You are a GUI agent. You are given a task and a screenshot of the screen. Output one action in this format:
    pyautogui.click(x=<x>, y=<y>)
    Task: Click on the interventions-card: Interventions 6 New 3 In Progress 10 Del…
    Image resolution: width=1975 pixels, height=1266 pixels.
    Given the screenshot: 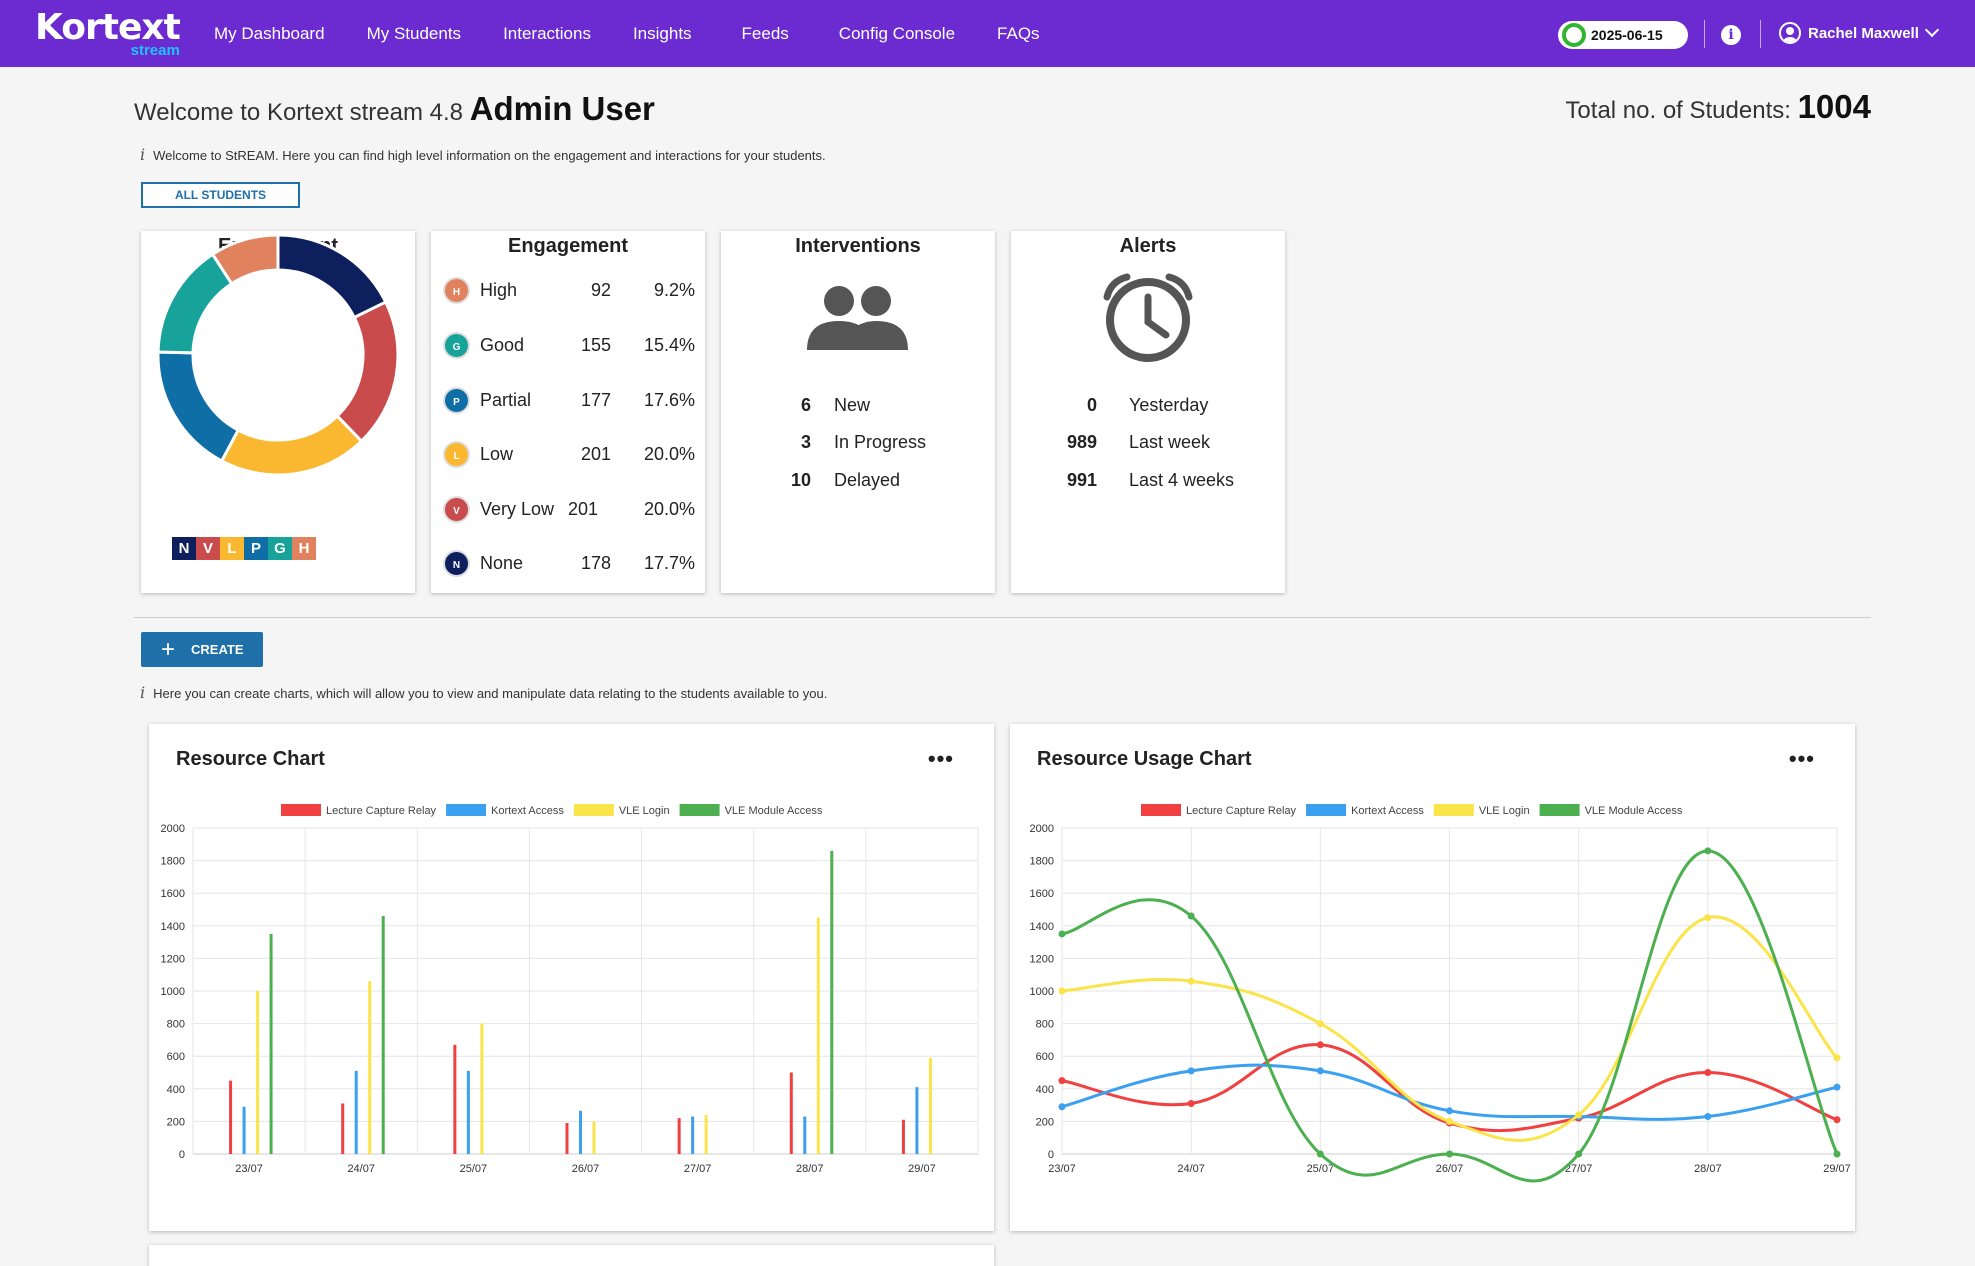 What is the action you would take?
    pyautogui.click(x=858, y=412)
    